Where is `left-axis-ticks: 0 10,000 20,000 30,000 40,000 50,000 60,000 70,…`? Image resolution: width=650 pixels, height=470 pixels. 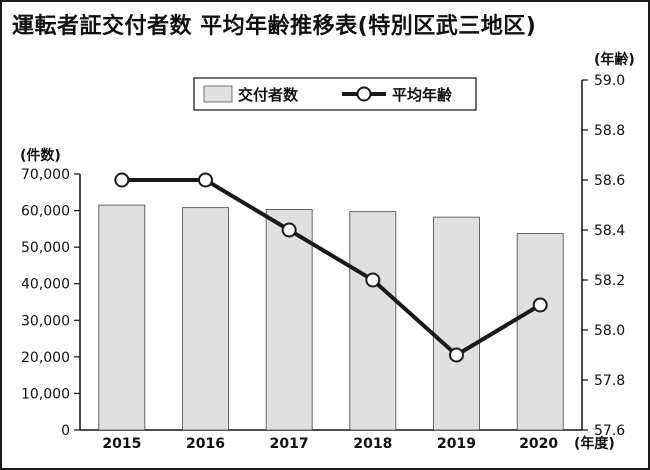 left-axis-ticks: 0 10,000 20,000 30,000 40,000 50,000 60,000 70,… is located at coordinates (50, 303).